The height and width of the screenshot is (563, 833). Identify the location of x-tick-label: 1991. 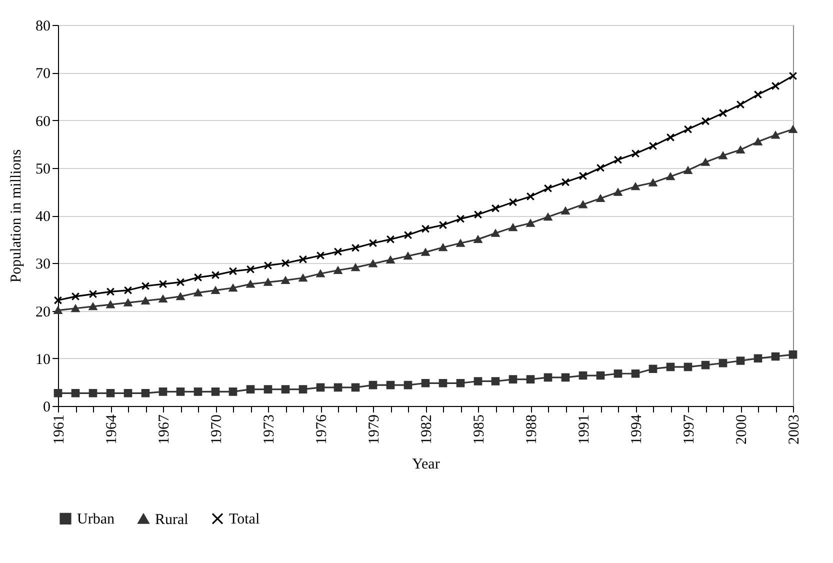
(584, 429).